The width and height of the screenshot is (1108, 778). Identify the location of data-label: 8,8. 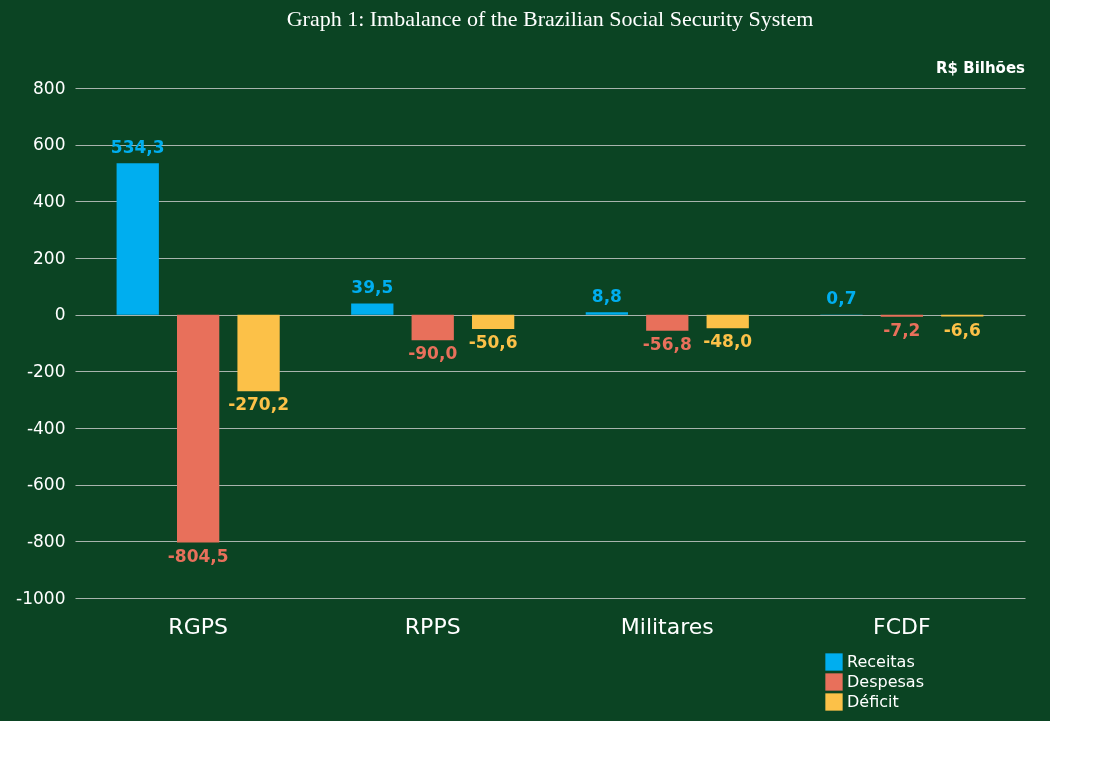
(606, 296).